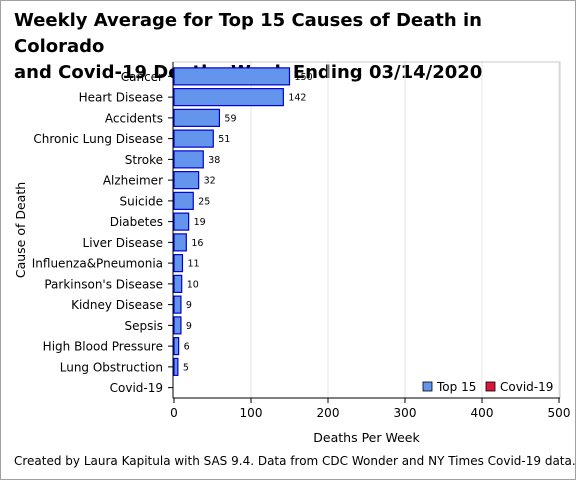 The width and height of the screenshot is (576, 480). What do you see at coordinates (144, 326) in the screenshot?
I see `category-label: Sepsis` at bounding box center [144, 326].